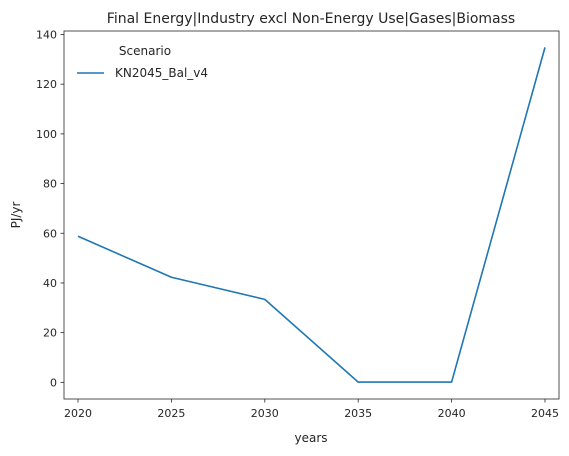 Image resolution: width=569 pixels, height=456 pixels. What do you see at coordinates (46, 134) in the screenshot?
I see `y-tick-label: 100` at bounding box center [46, 134].